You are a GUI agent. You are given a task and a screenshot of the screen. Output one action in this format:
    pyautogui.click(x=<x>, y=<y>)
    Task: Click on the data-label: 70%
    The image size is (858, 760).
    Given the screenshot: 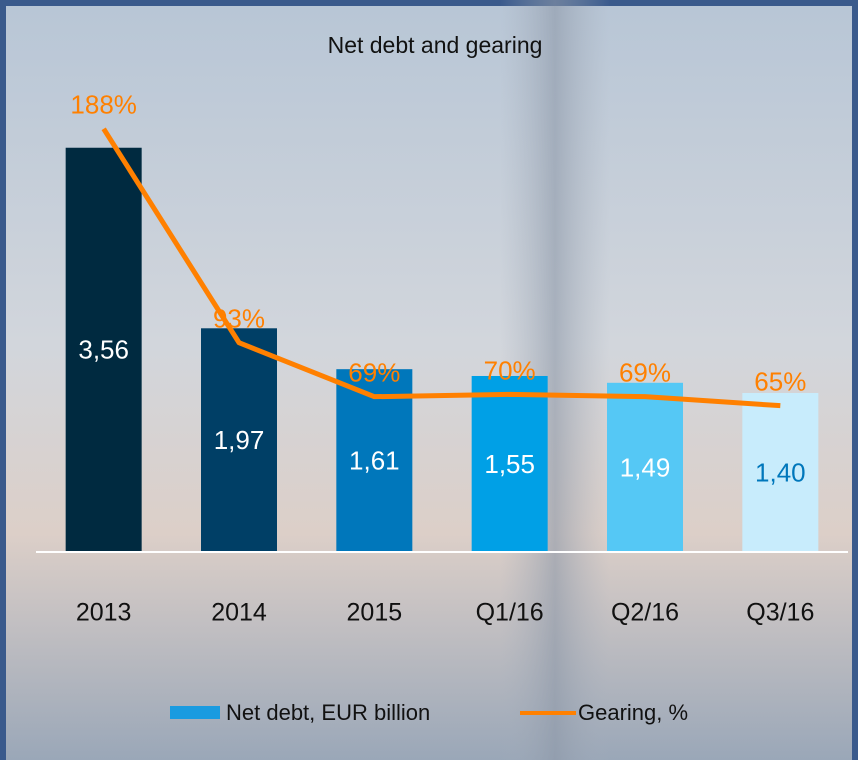 What is the action you would take?
    pyautogui.click(x=510, y=370)
    